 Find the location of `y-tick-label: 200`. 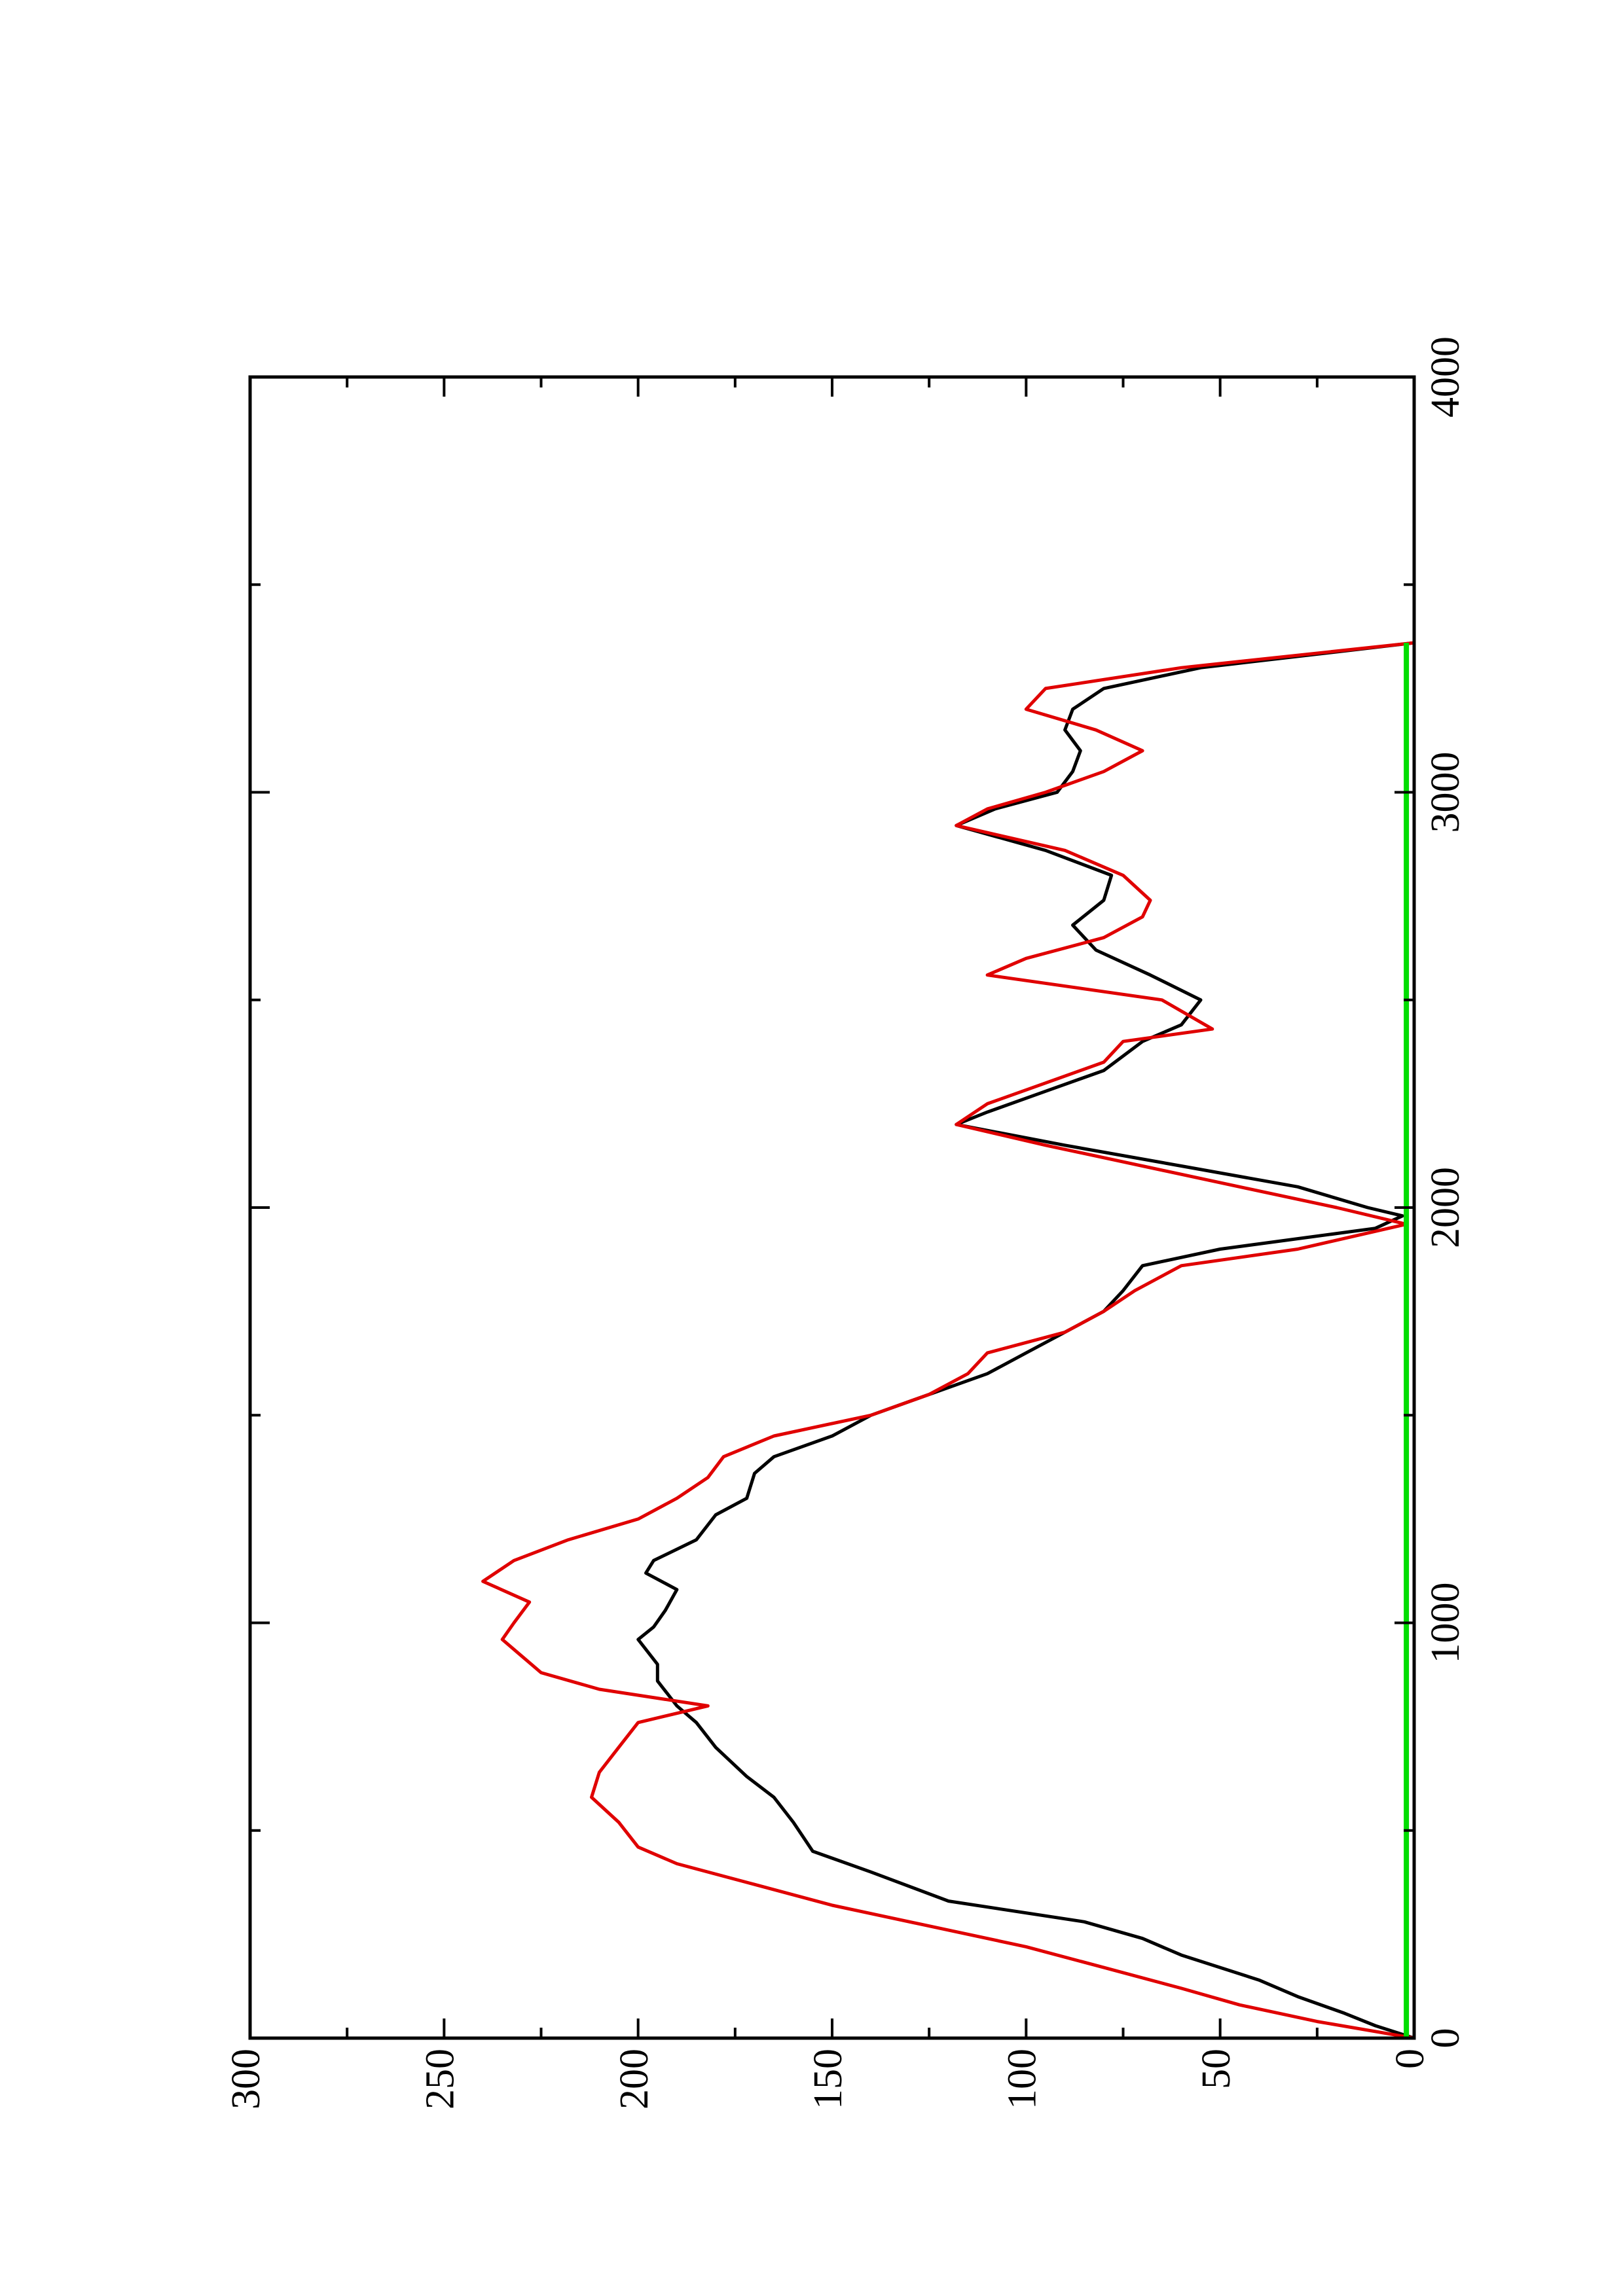

y-tick-label: 200 is located at coordinates (634, 2079).